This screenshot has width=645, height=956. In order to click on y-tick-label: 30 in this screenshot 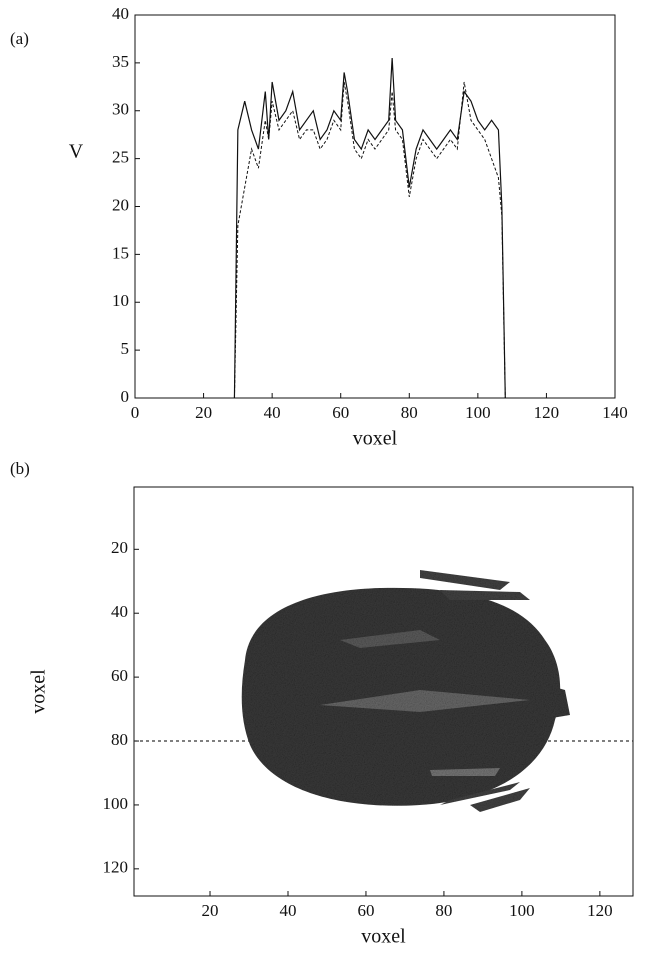, I will do `click(120, 109)`.